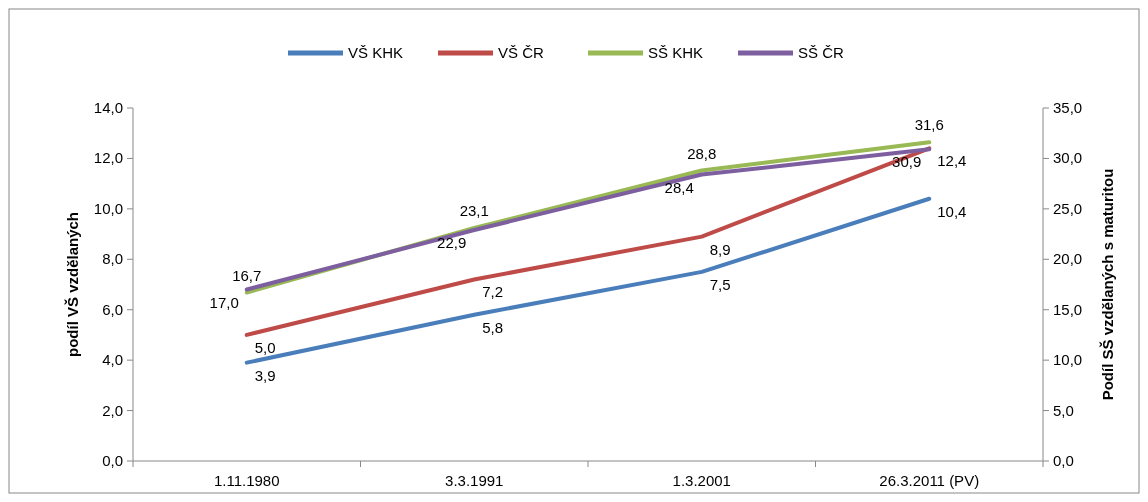 This screenshot has height=502, width=1148. Describe the element at coordinates (247, 275) in the screenshot. I see `data-label: 16,7` at that location.